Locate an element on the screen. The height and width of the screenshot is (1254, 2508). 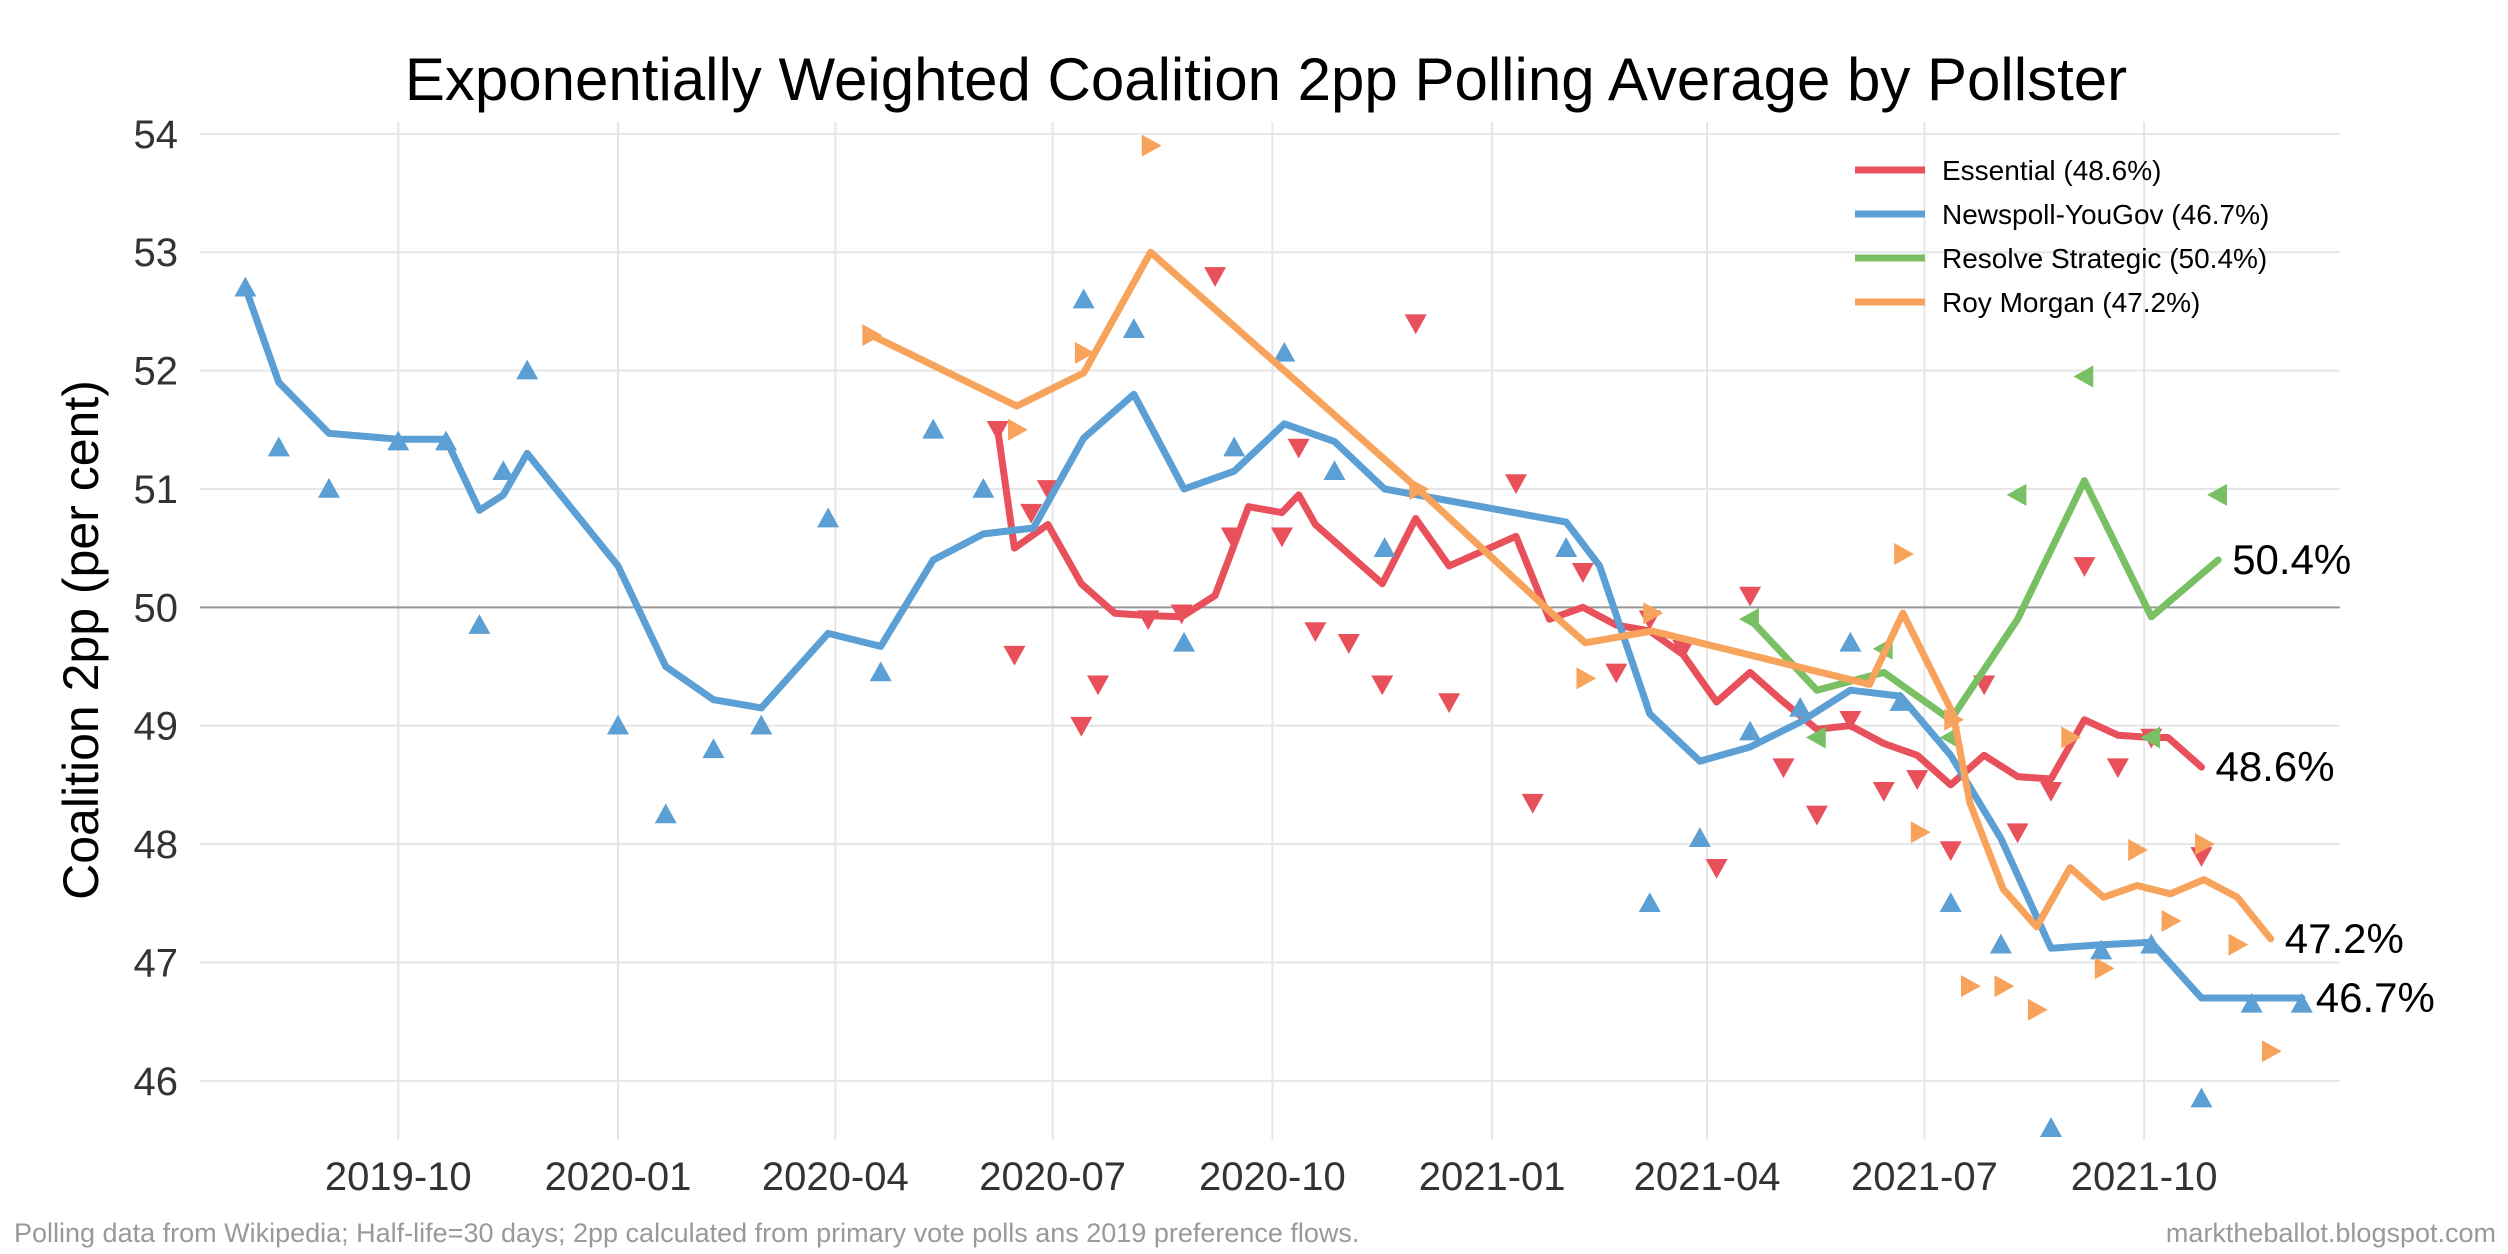
y-tick-label: 46 is located at coordinates (156, 1082).